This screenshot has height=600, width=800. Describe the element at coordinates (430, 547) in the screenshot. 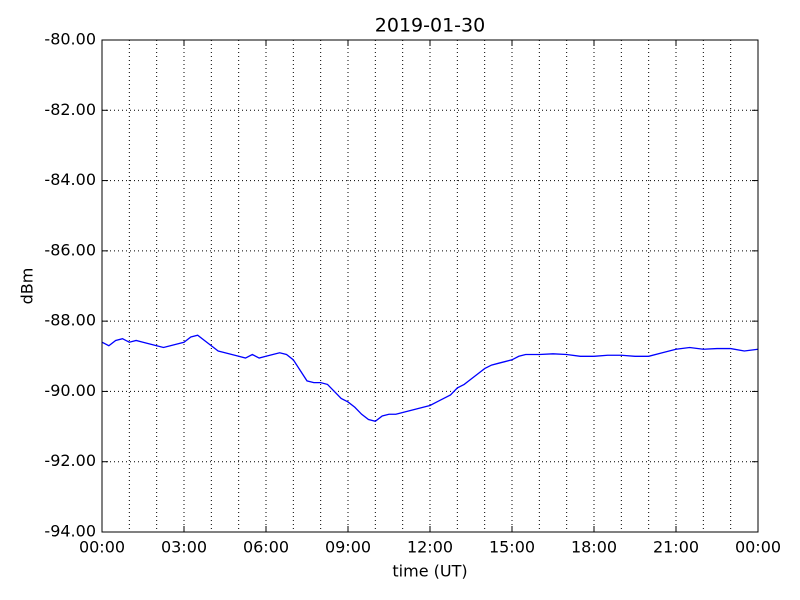

I see `x-tick-label: 12:00` at that location.